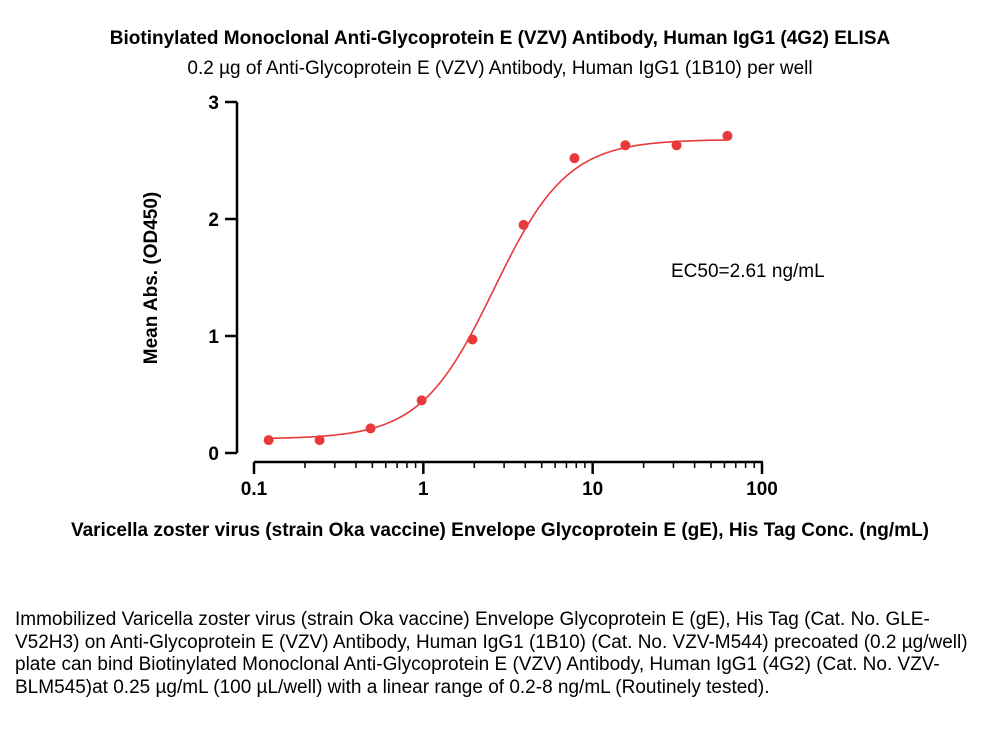 This screenshot has height=746, width=1000. Describe the element at coordinates (213, 337) in the screenshot. I see `y-tick-label: 1` at that location.